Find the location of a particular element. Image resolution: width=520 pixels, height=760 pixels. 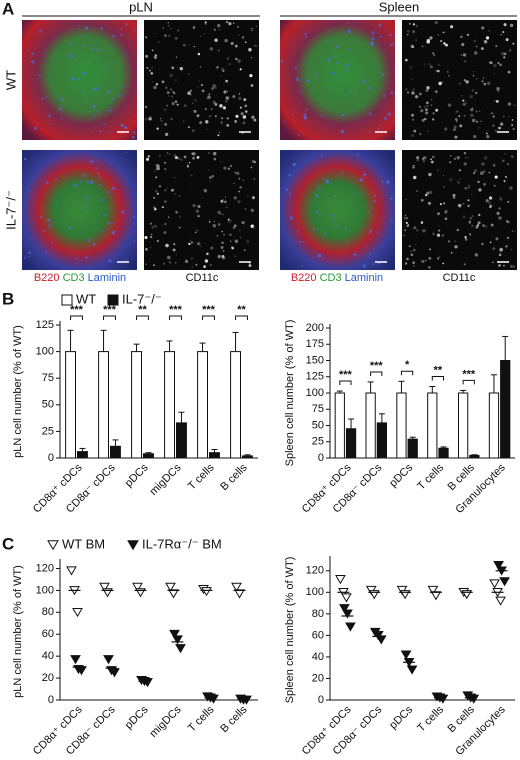

significance-label: ** is located at coordinates (142, 310).